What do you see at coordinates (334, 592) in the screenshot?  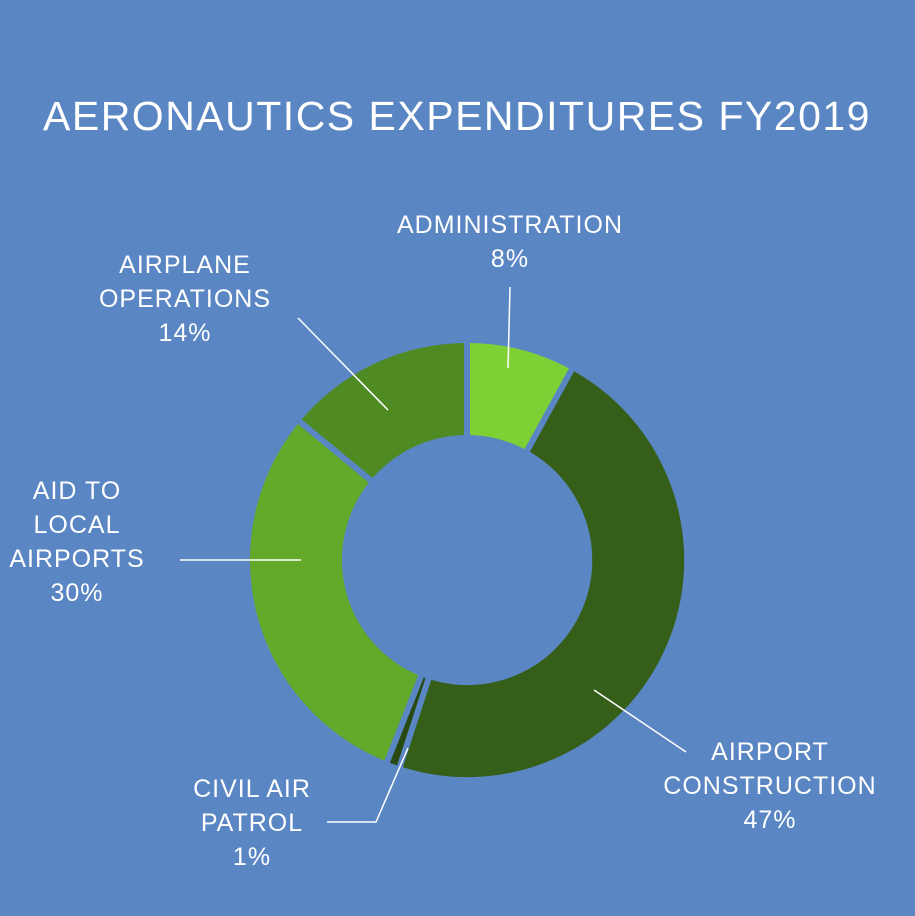 I see `donut-slice-aid-to-local-airports` at bounding box center [334, 592].